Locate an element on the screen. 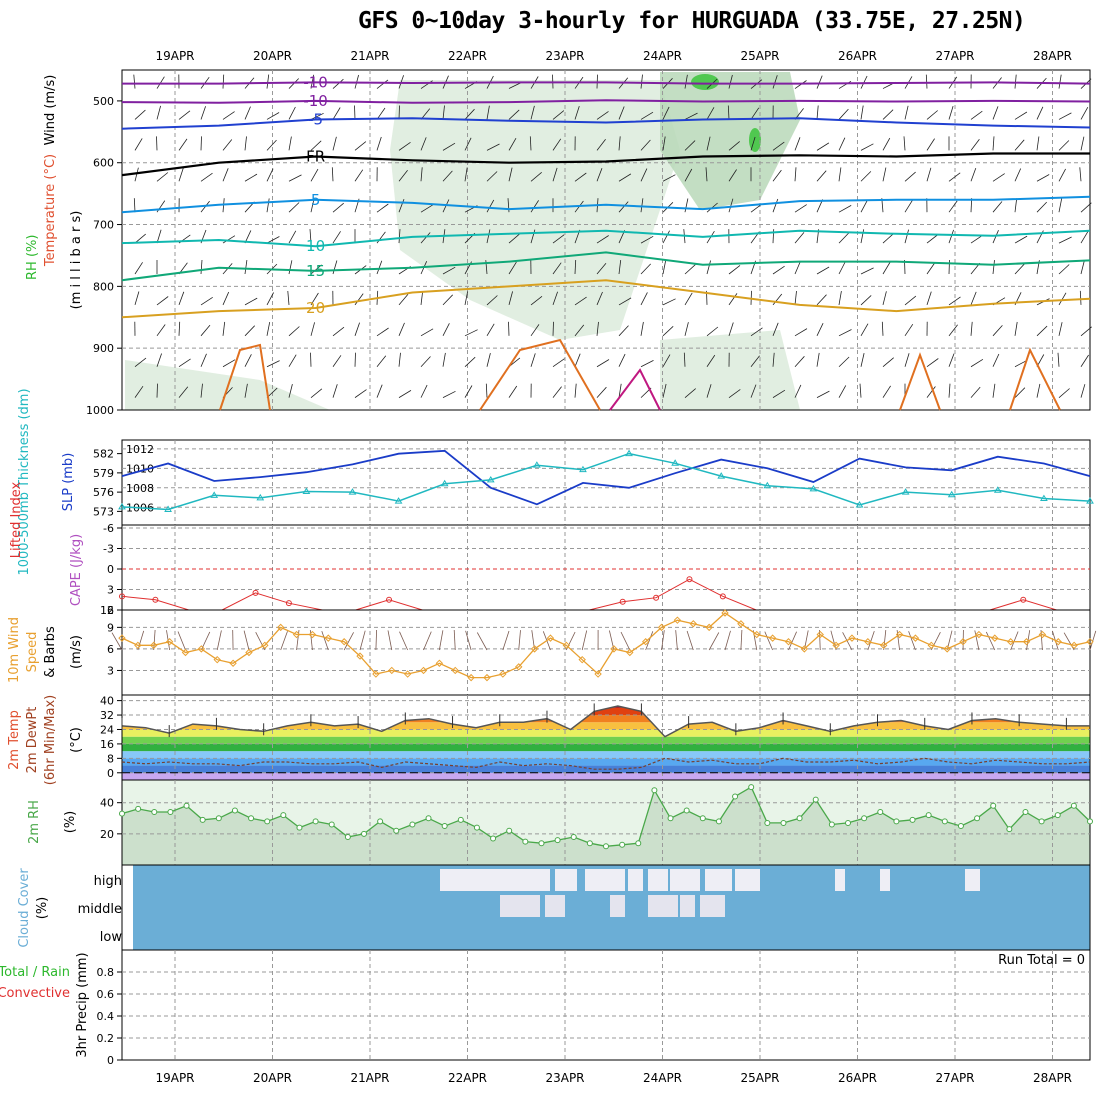  slp-frame is located at coordinates (606, 482).